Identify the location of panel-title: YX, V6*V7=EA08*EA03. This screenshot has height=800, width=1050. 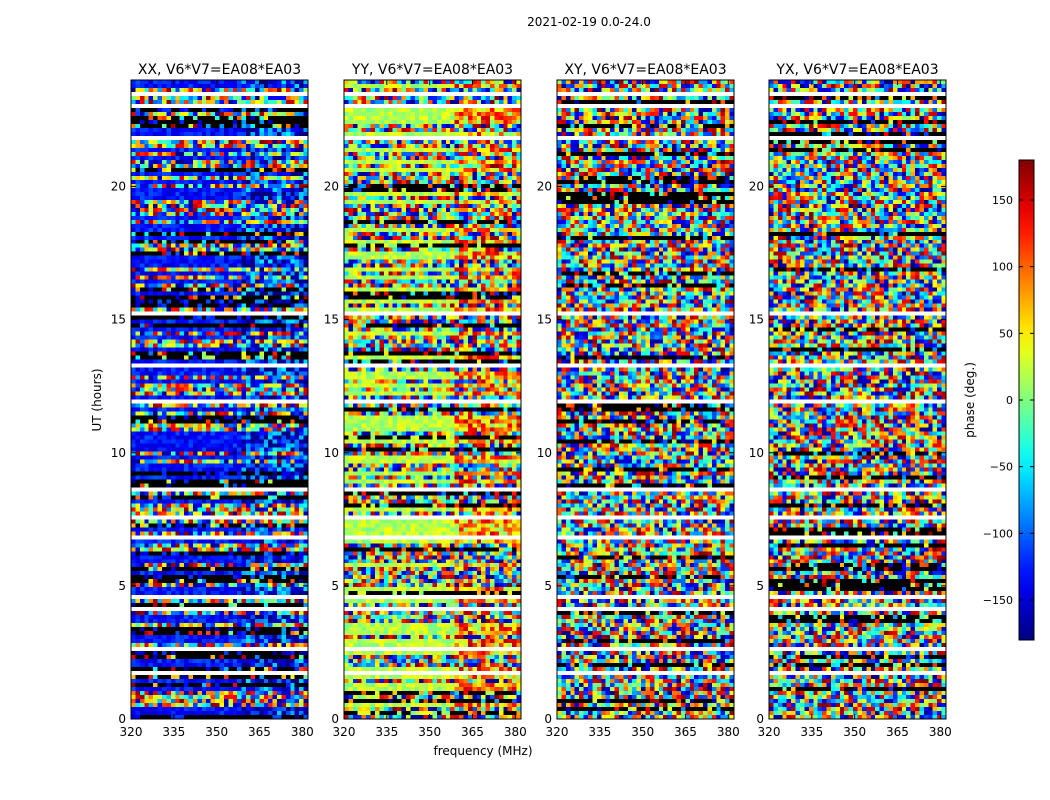
(856, 70).